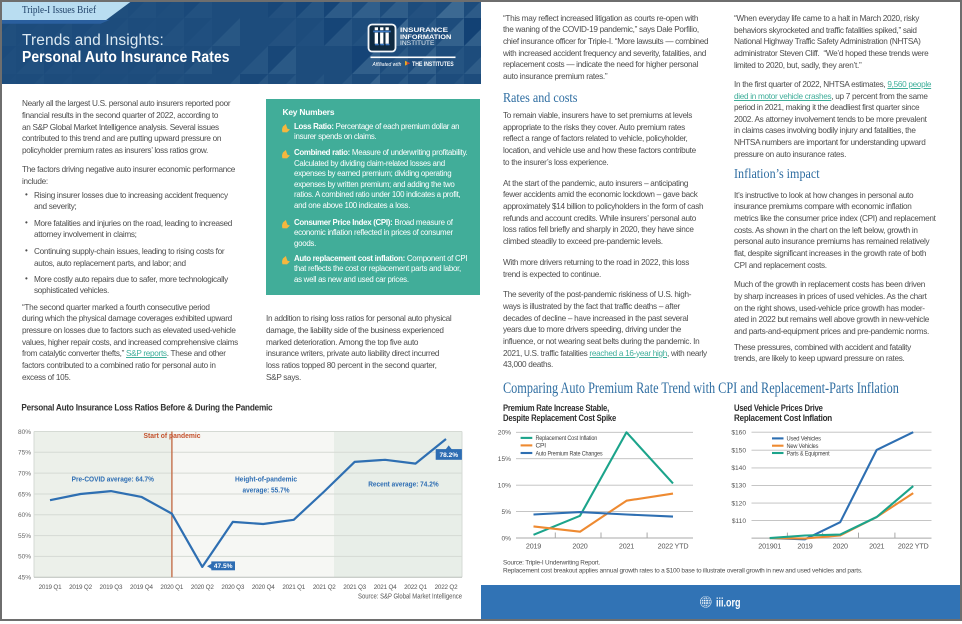  Describe the element at coordinates (426, 37) in the screenshot. I see `svg-text: INFORMATION` at that location.